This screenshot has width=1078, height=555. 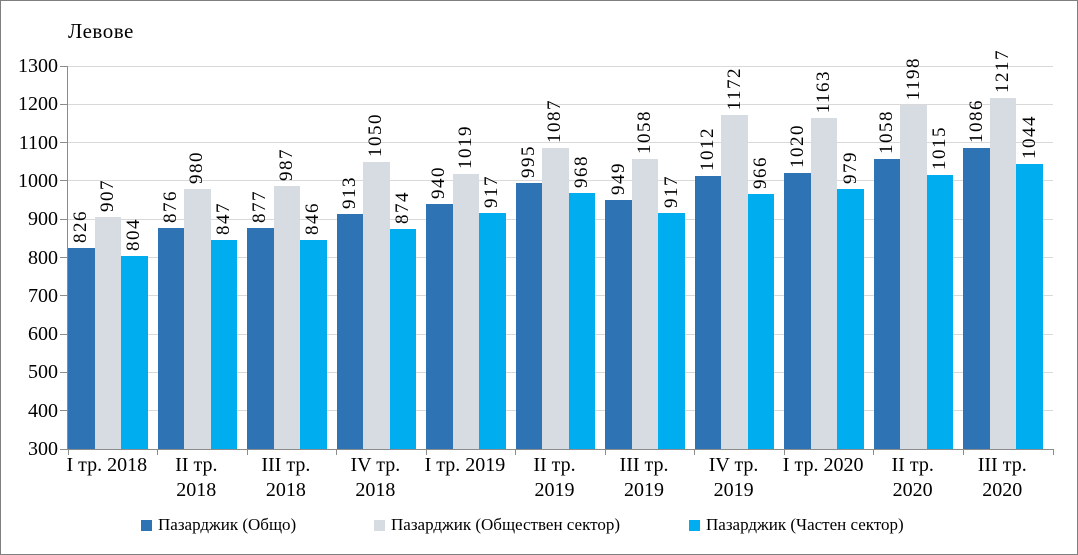 I want to click on y-axis-tick-label: 1000, so click(x=38, y=180).